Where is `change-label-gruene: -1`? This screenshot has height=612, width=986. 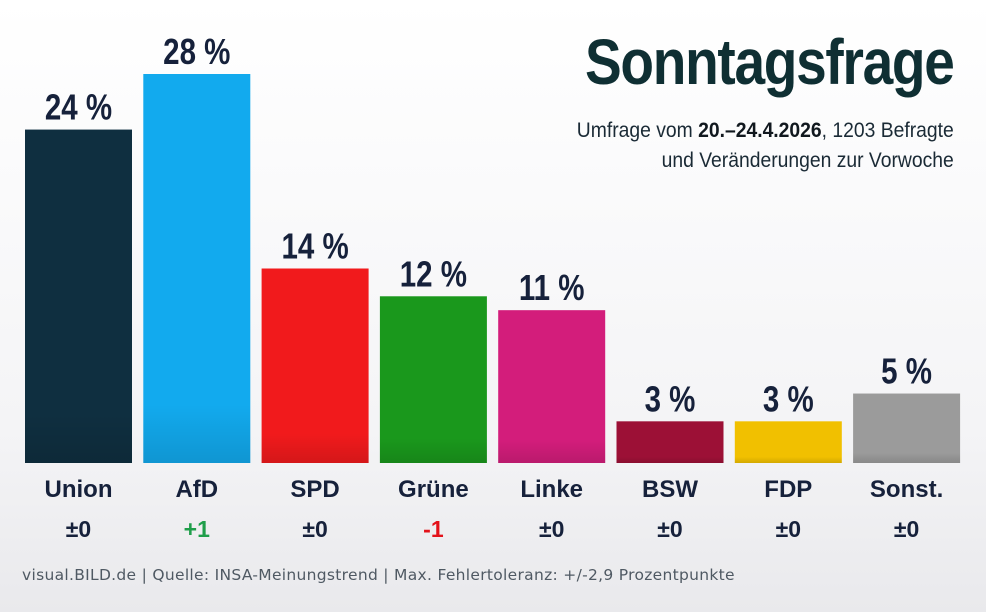 change-label-gruene: -1 is located at coordinates (433, 529).